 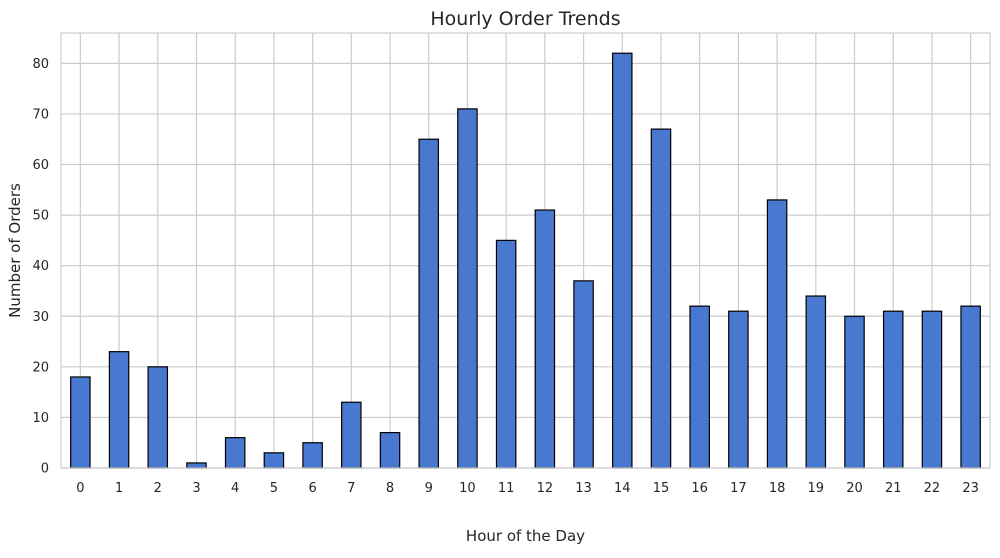 What do you see at coordinates (699, 488) in the screenshot?
I see `x-tick-label: 16` at bounding box center [699, 488].